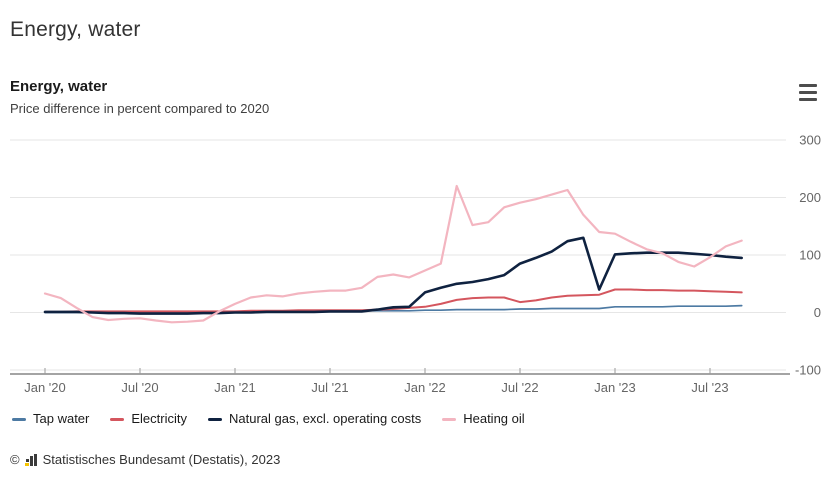 The width and height of the screenshot is (835, 481). What do you see at coordinates (15, 459) in the screenshot?
I see `copyright-symbol: ©` at bounding box center [15, 459].